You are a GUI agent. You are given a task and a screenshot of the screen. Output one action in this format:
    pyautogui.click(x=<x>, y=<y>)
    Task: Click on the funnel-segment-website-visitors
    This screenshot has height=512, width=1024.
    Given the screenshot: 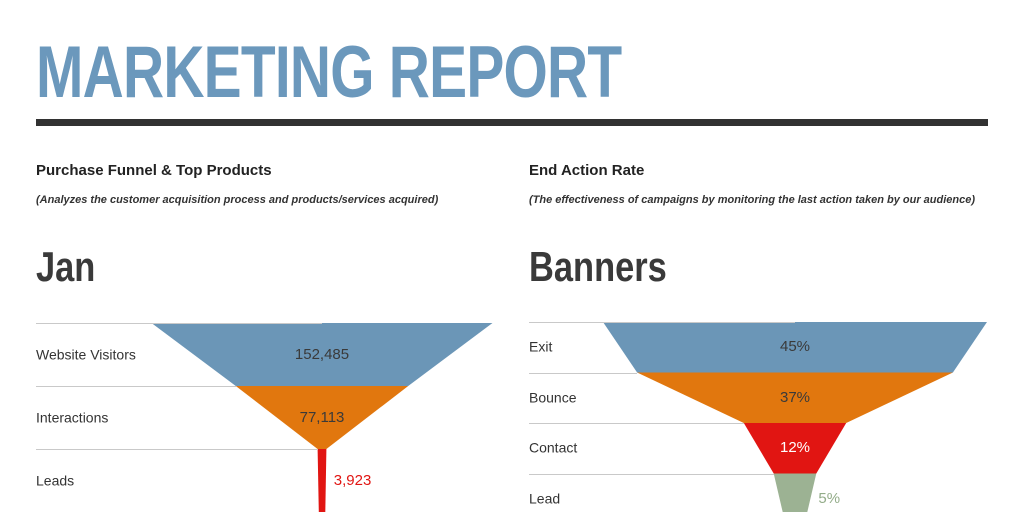 What is the action you would take?
    pyautogui.click(x=322, y=354)
    